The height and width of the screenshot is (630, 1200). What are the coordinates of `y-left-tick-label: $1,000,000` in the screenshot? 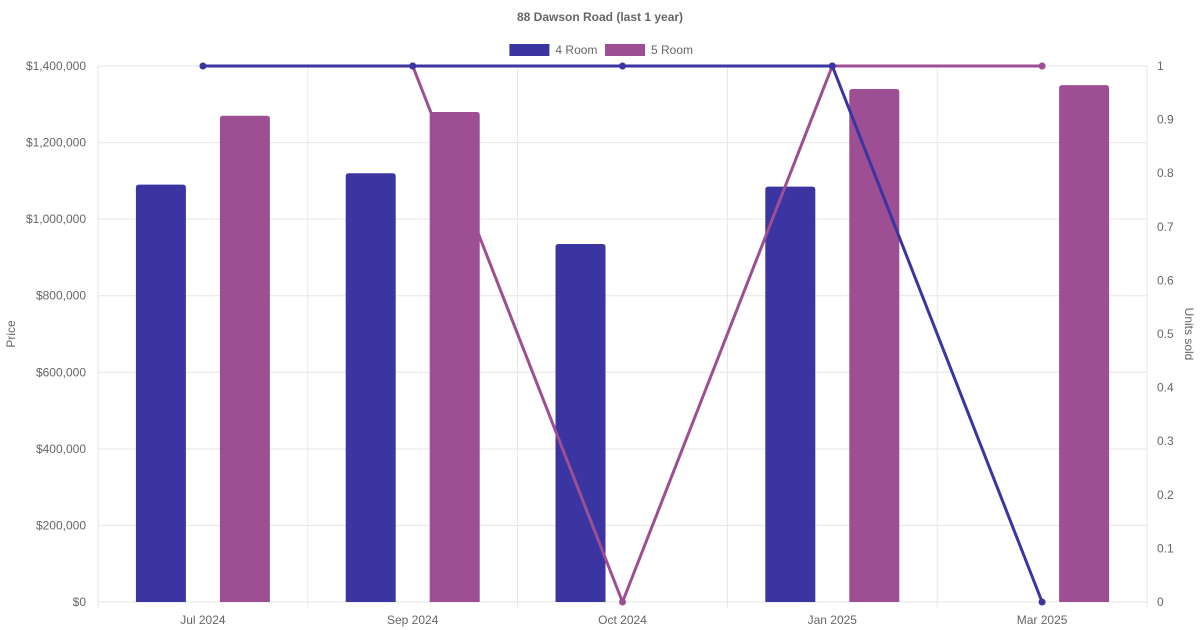 It's located at (56, 219).